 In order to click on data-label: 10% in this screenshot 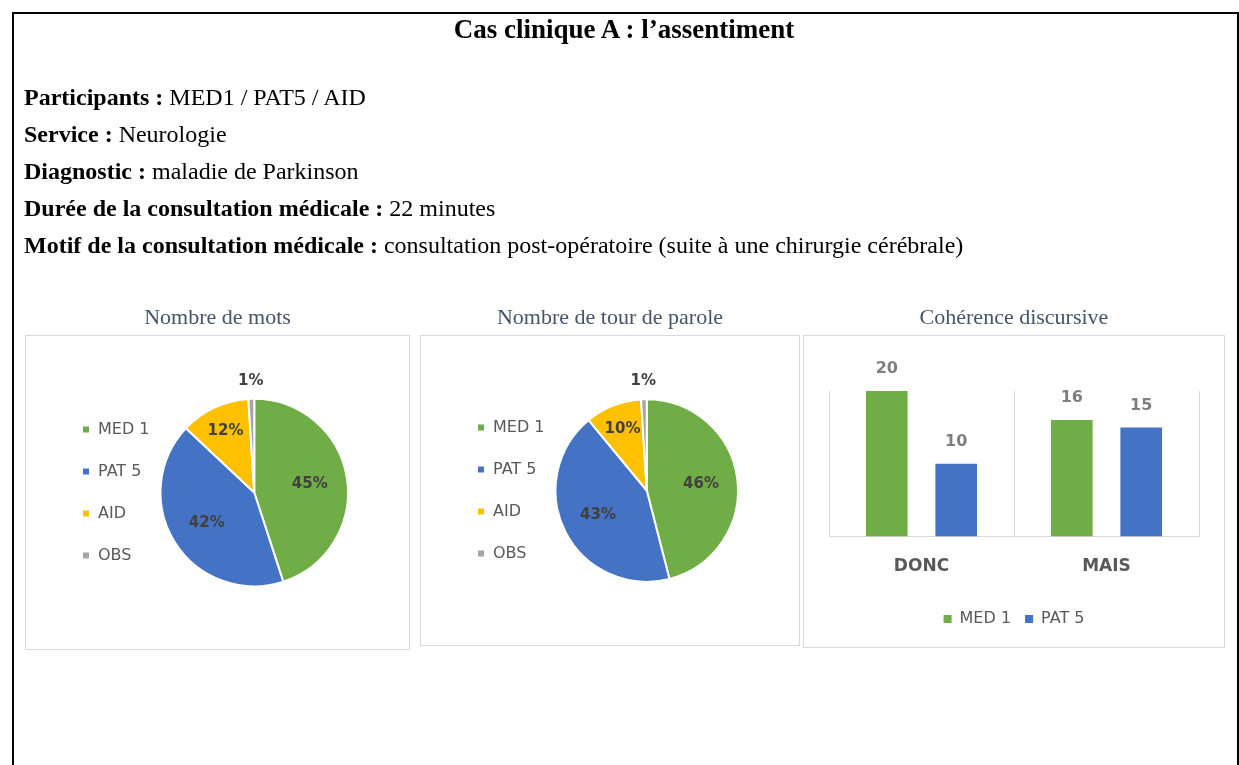, I will do `click(622, 428)`.